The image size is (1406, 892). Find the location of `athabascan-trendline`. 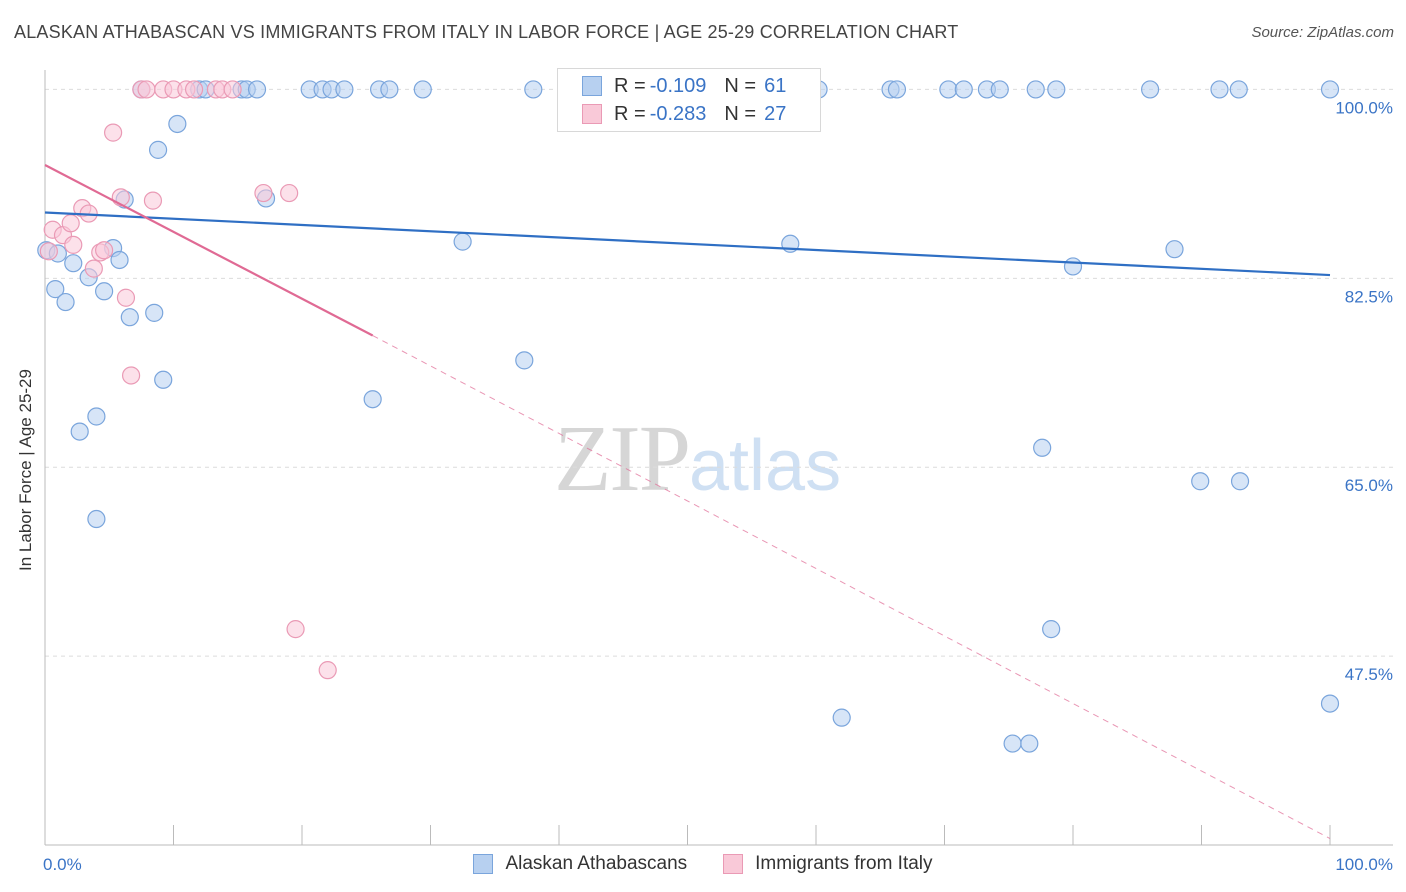

athabascan-trendline is located at coordinates (687, 244).